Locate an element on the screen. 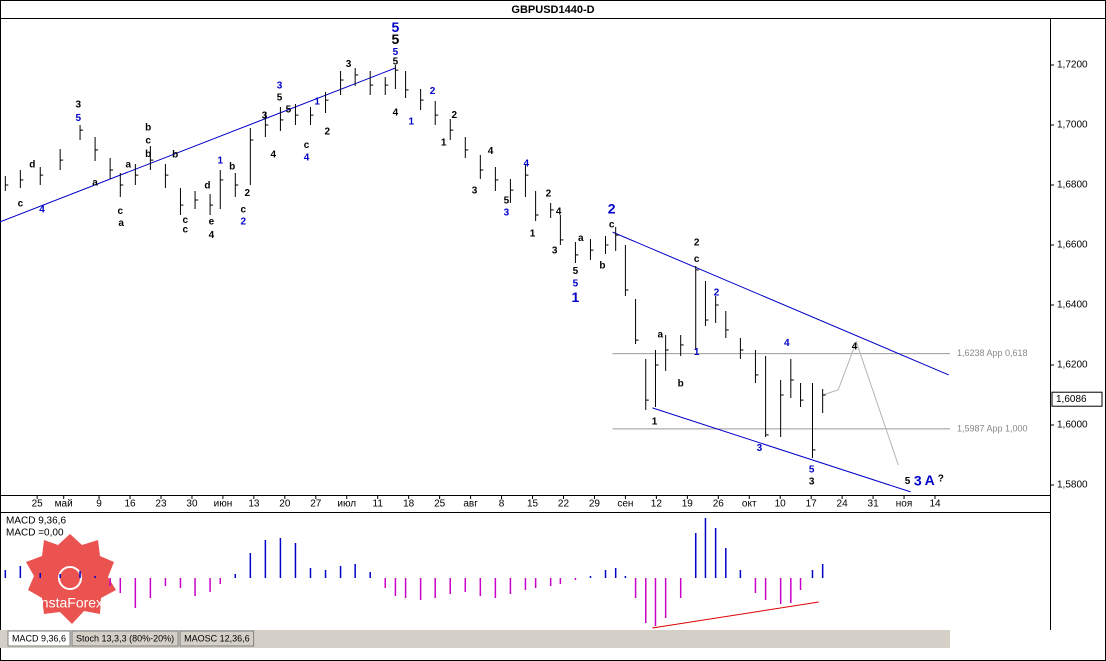  x-tick-label: 29 is located at coordinates (595, 504).